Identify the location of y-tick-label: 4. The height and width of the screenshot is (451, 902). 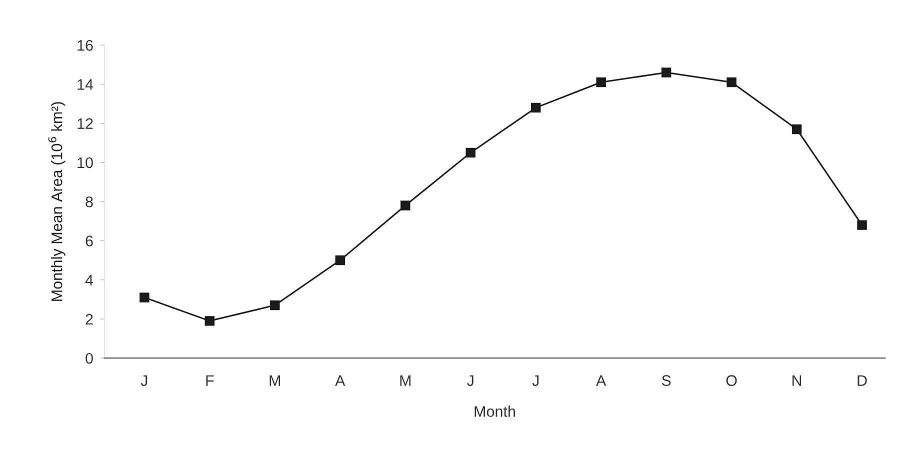
(89, 280).